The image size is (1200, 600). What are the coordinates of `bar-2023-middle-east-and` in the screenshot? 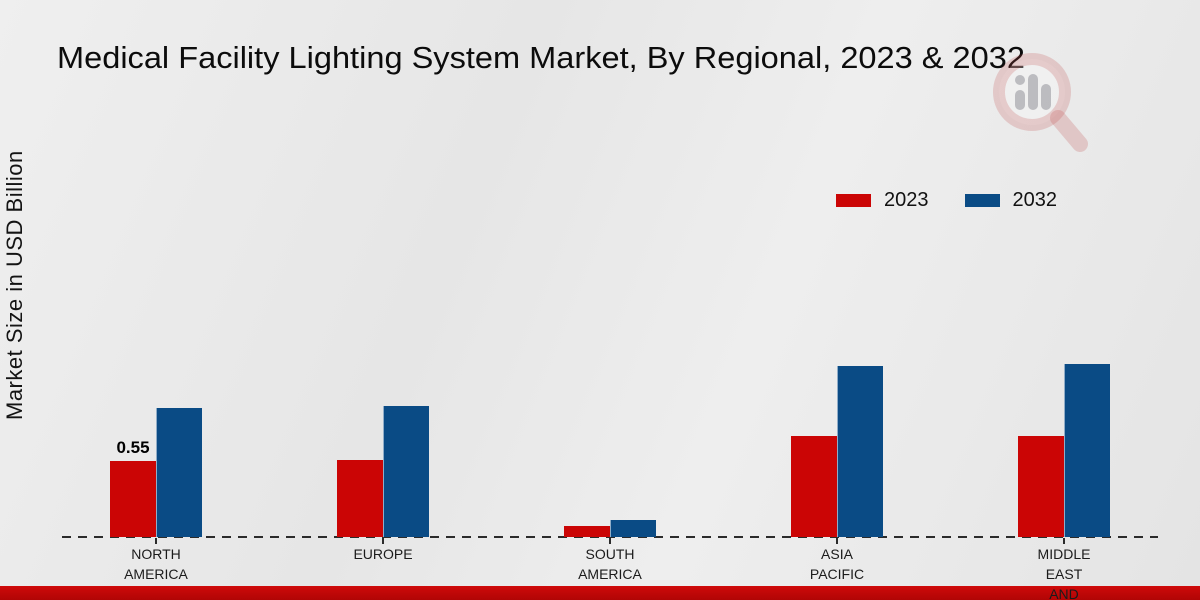 It's located at (1041, 486).